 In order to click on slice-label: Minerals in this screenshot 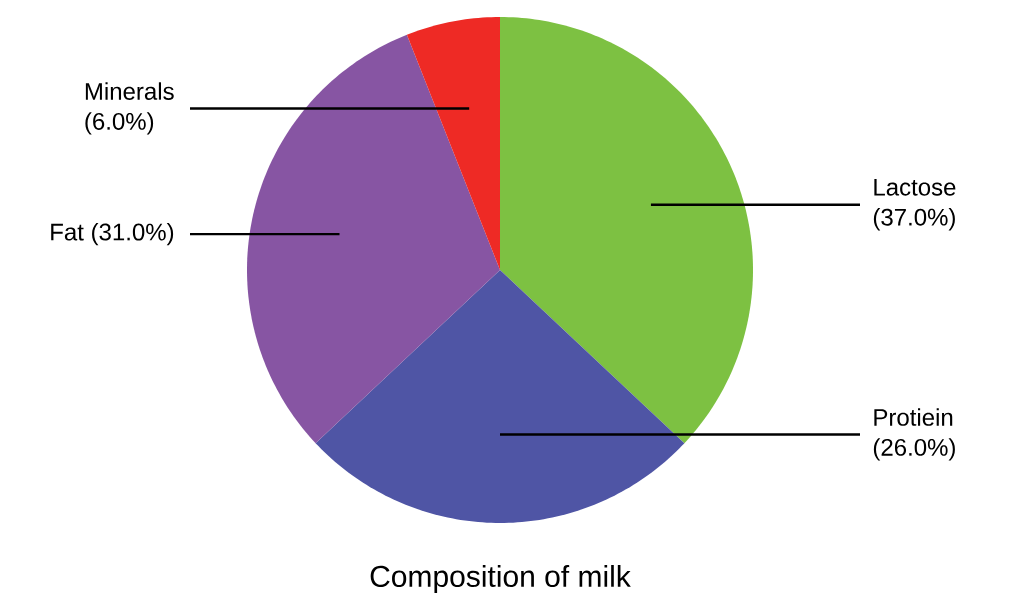, I will do `click(129, 91)`.